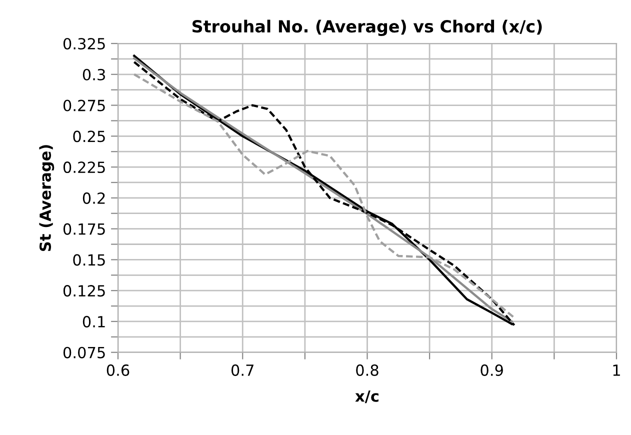  What do you see at coordinates (46, 198) in the screenshot?
I see `y-axis-title: St (Average)` at bounding box center [46, 198].